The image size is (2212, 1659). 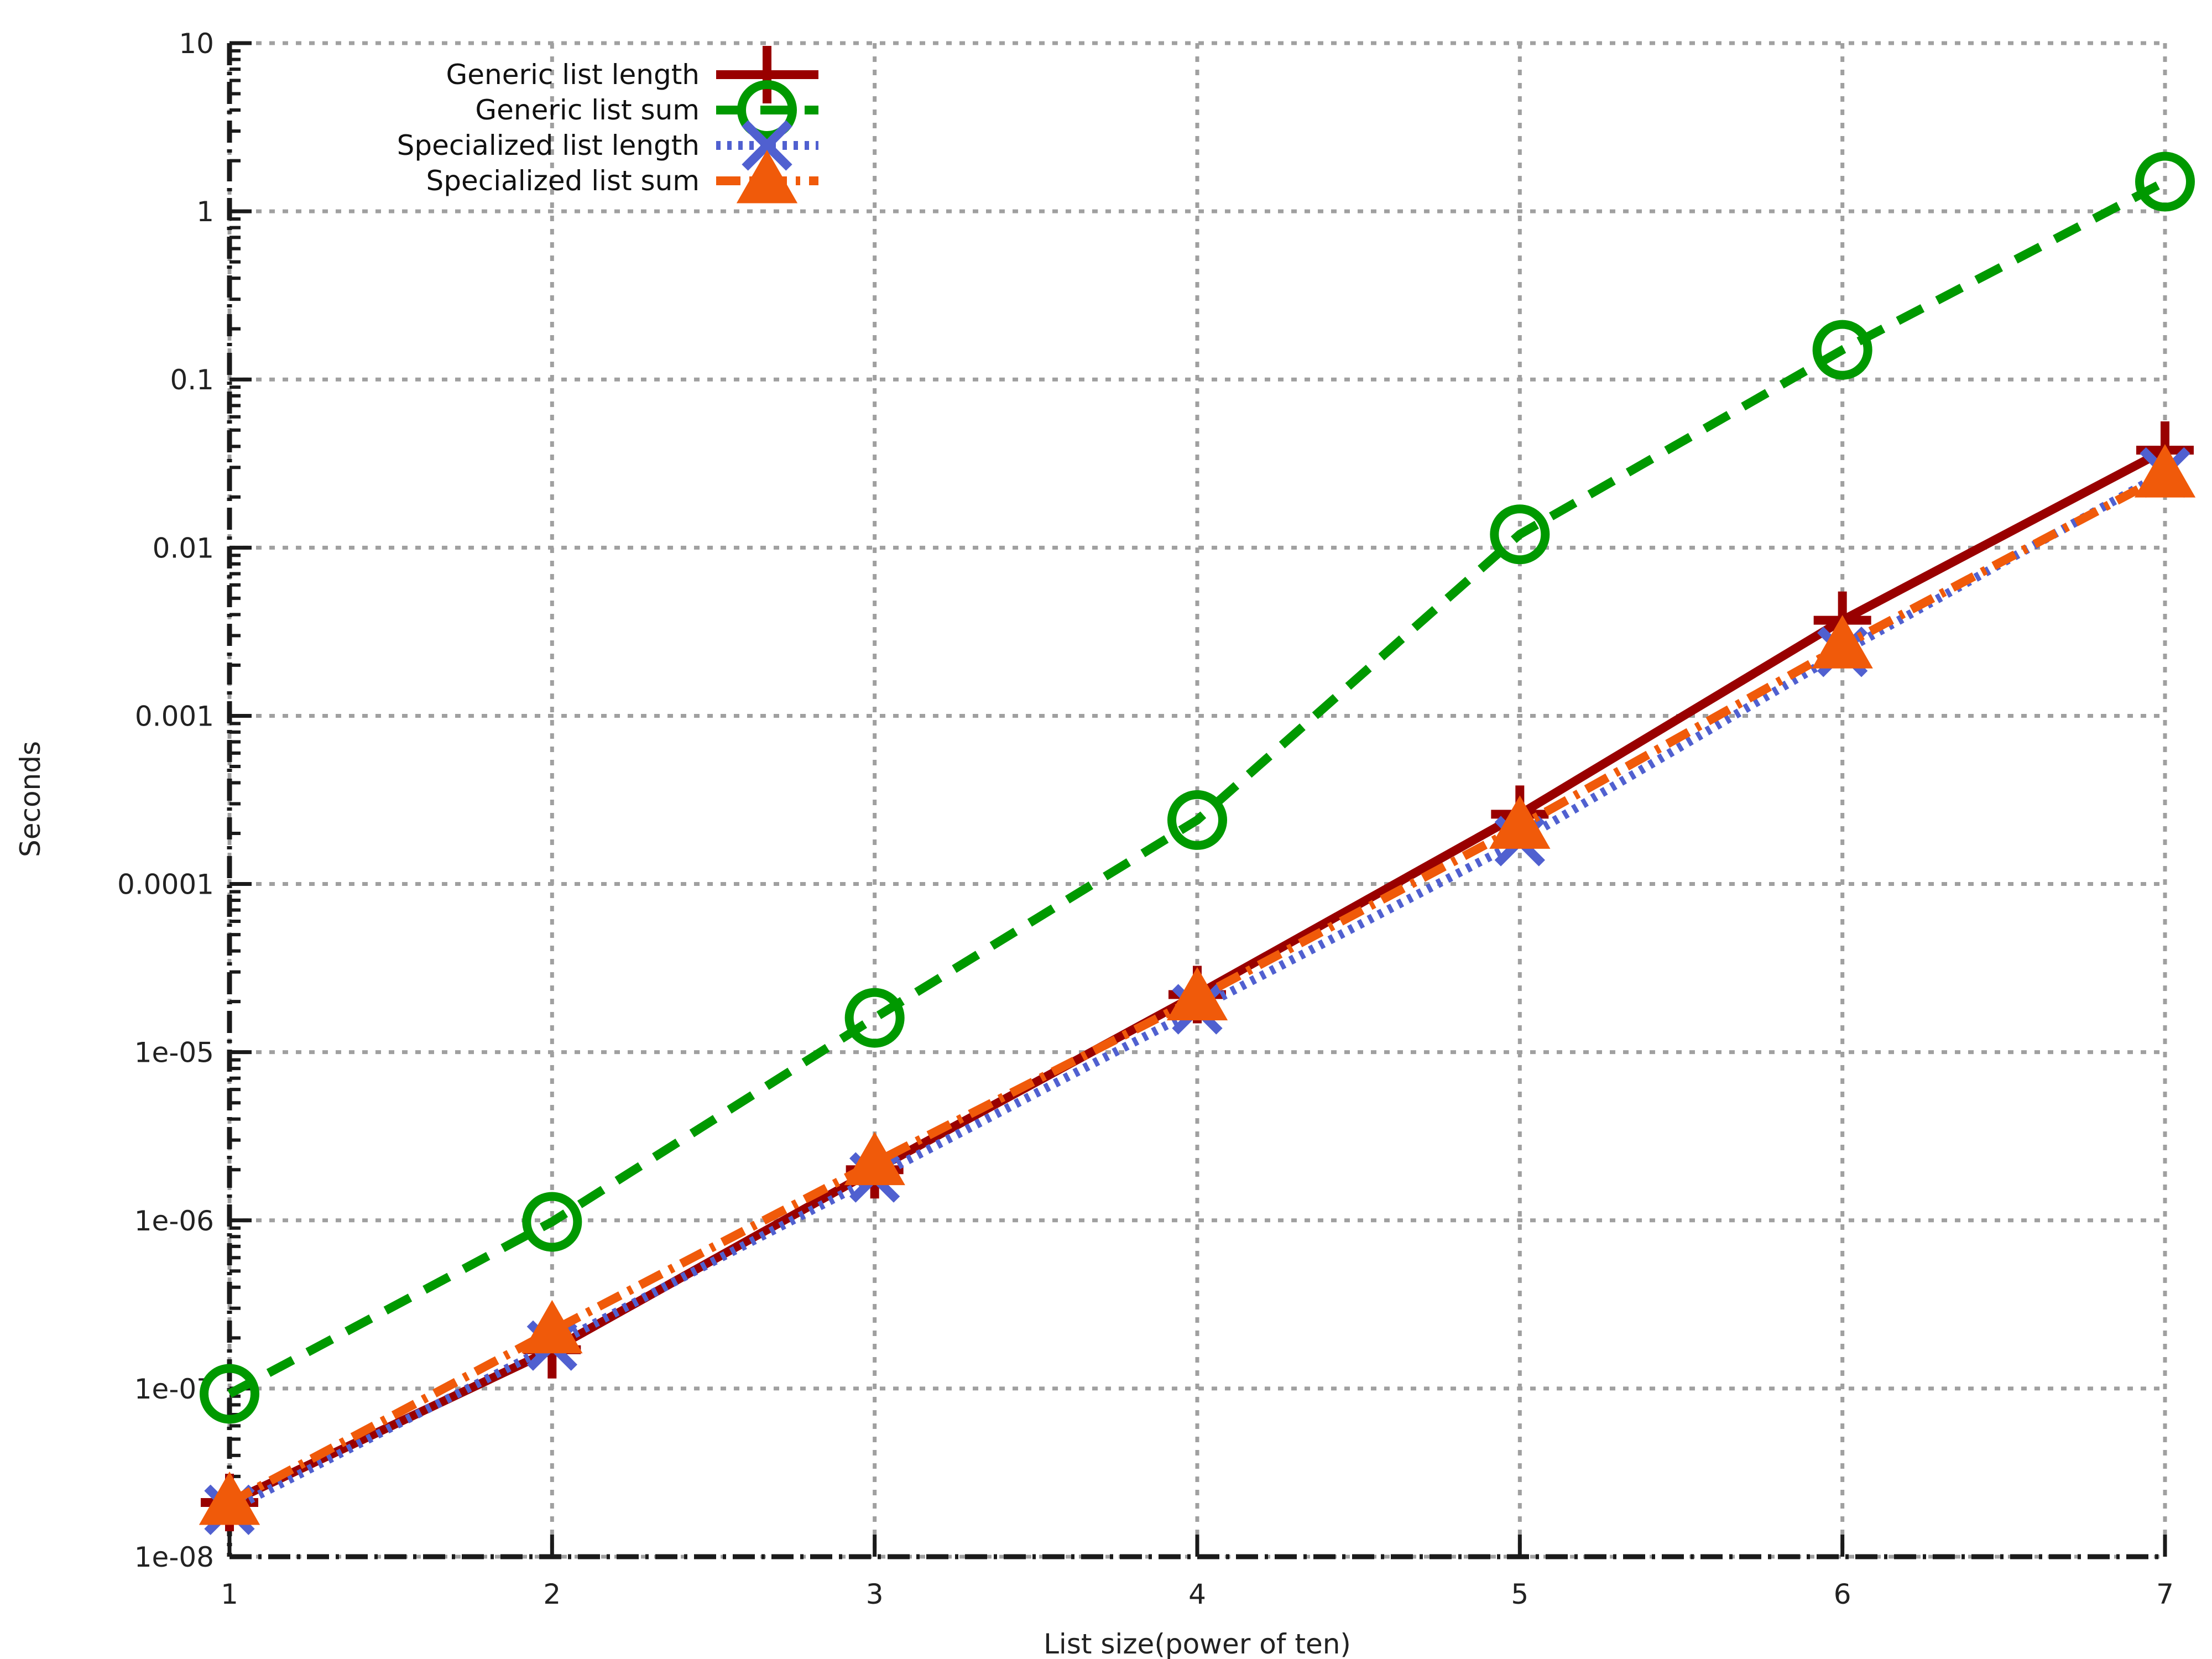 I want to click on x-tick-label: 7, so click(x=2165, y=1594).